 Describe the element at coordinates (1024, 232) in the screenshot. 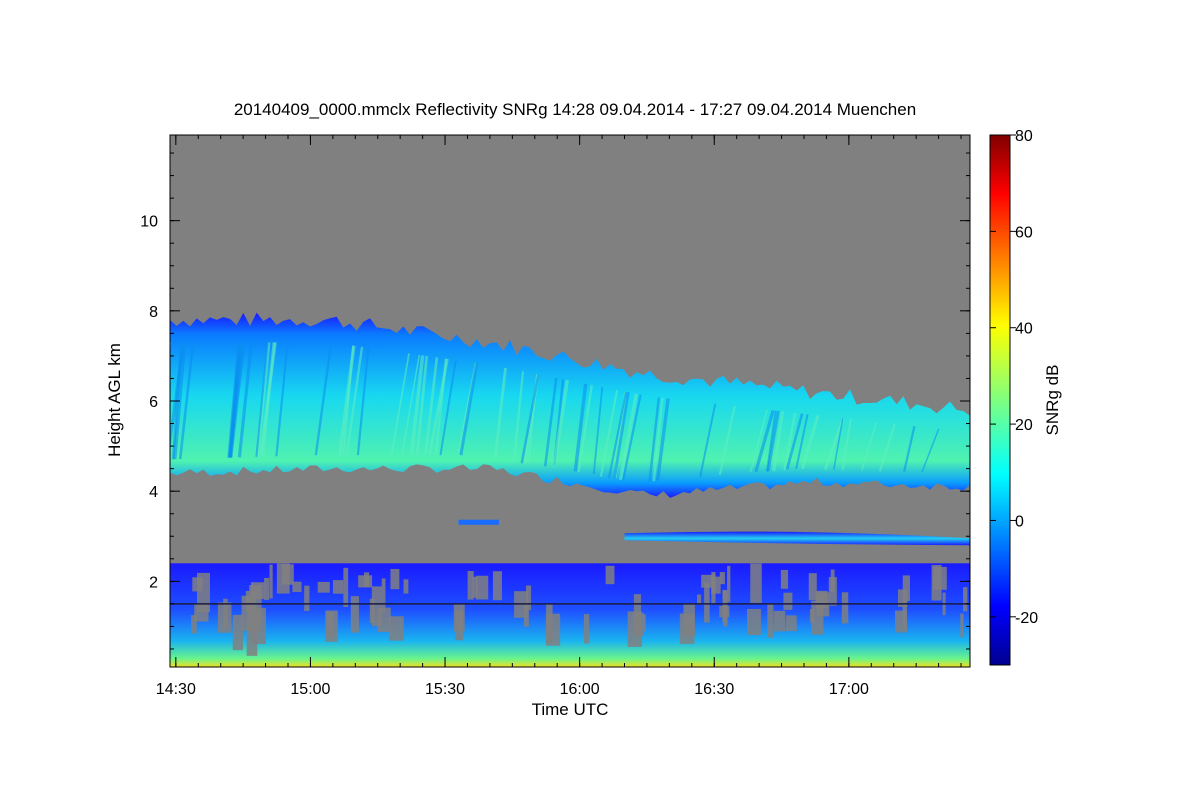

I see `colorbar-tick-label: 60` at that location.